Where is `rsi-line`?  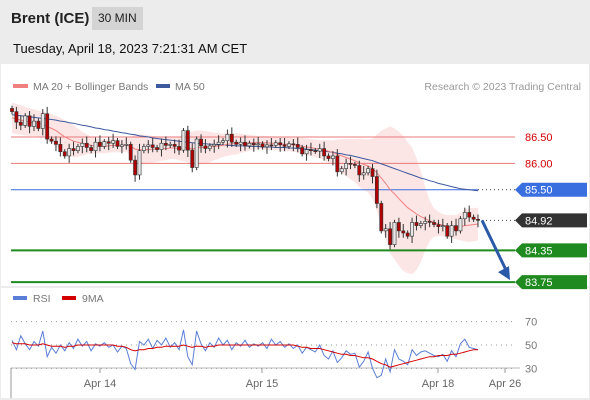 rsi-line is located at coordinates (245, 354).